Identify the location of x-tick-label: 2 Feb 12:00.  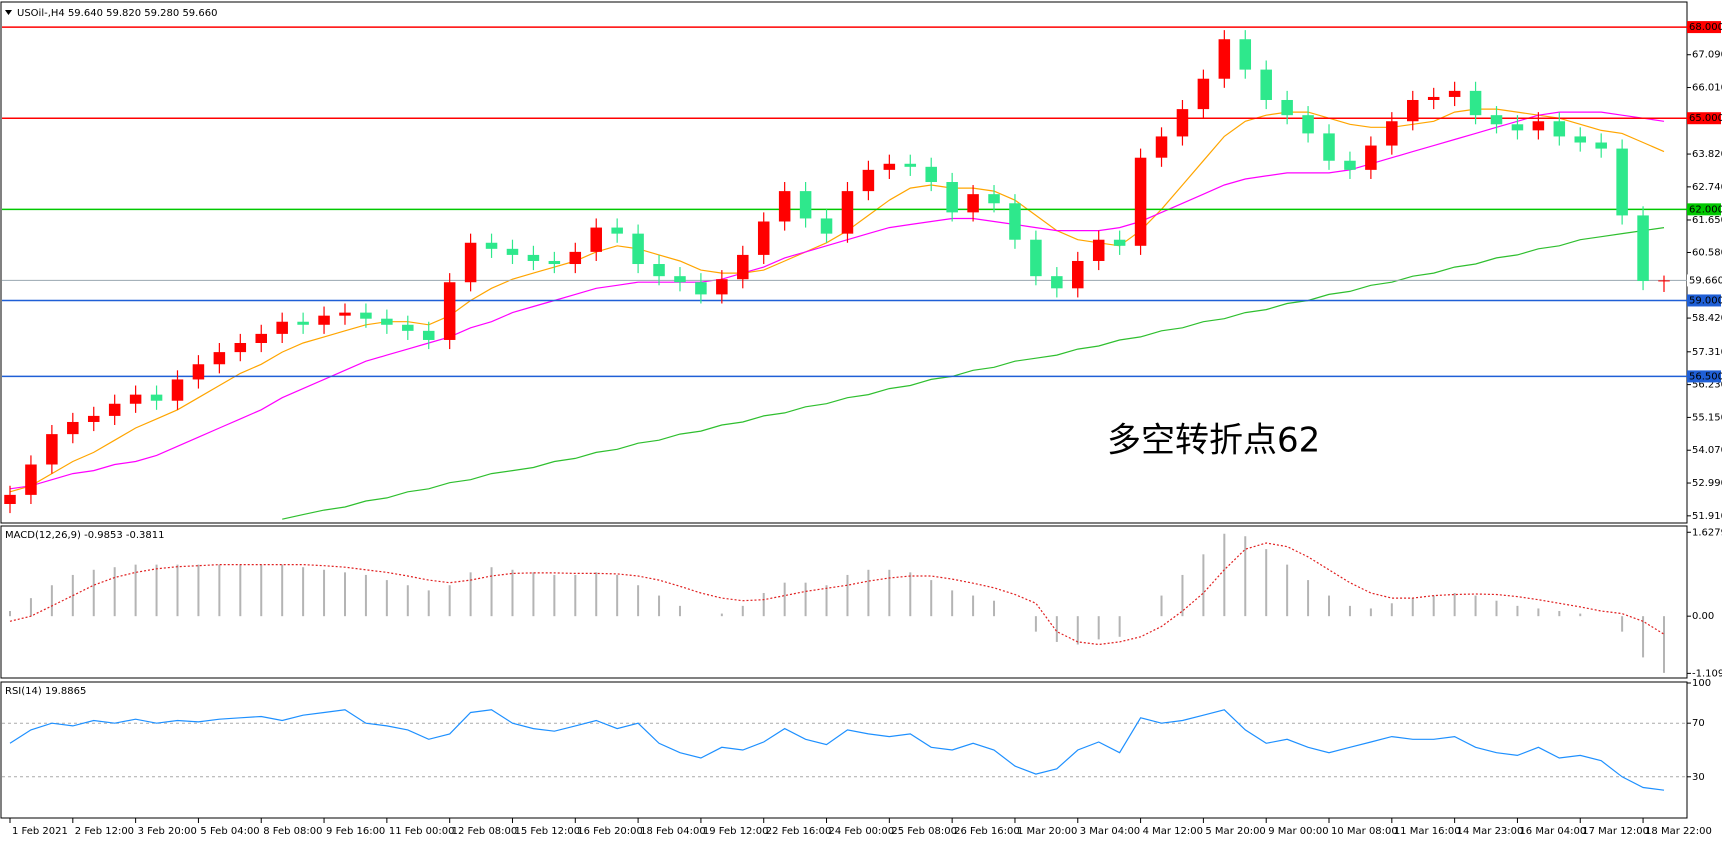
(104, 831).